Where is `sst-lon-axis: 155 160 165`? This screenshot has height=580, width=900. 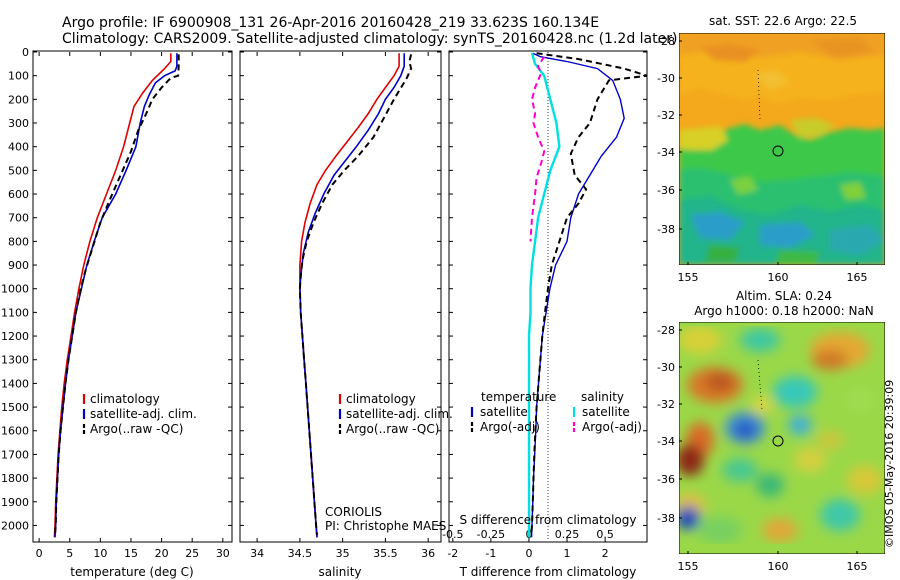
sst-lon-axis: 155 160 165 is located at coordinates (773, 273).